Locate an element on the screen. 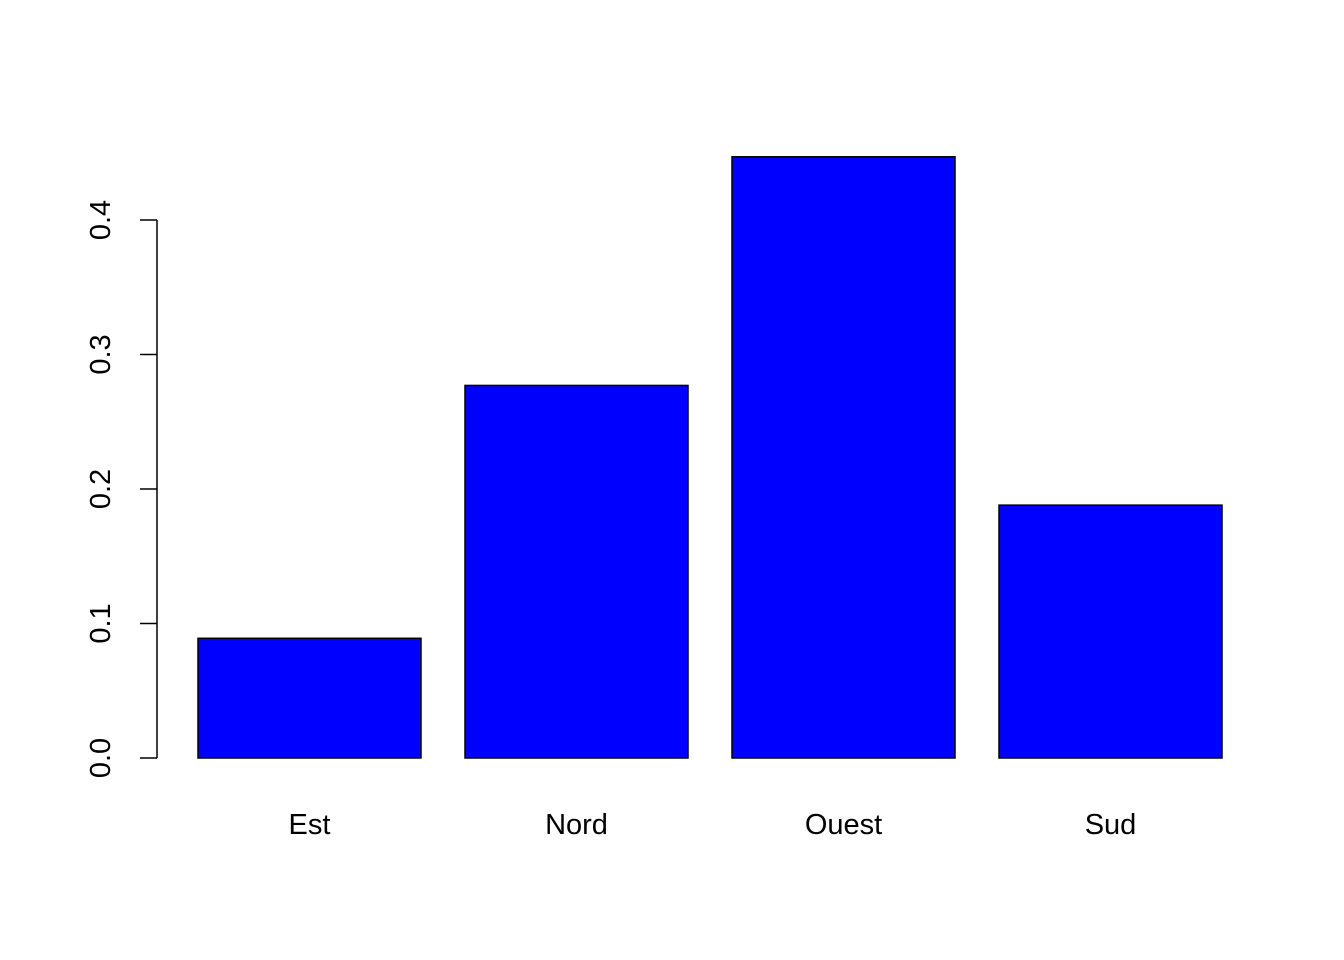 The width and height of the screenshot is (1344, 960). x-category-label: Nord is located at coordinates (576, 825).